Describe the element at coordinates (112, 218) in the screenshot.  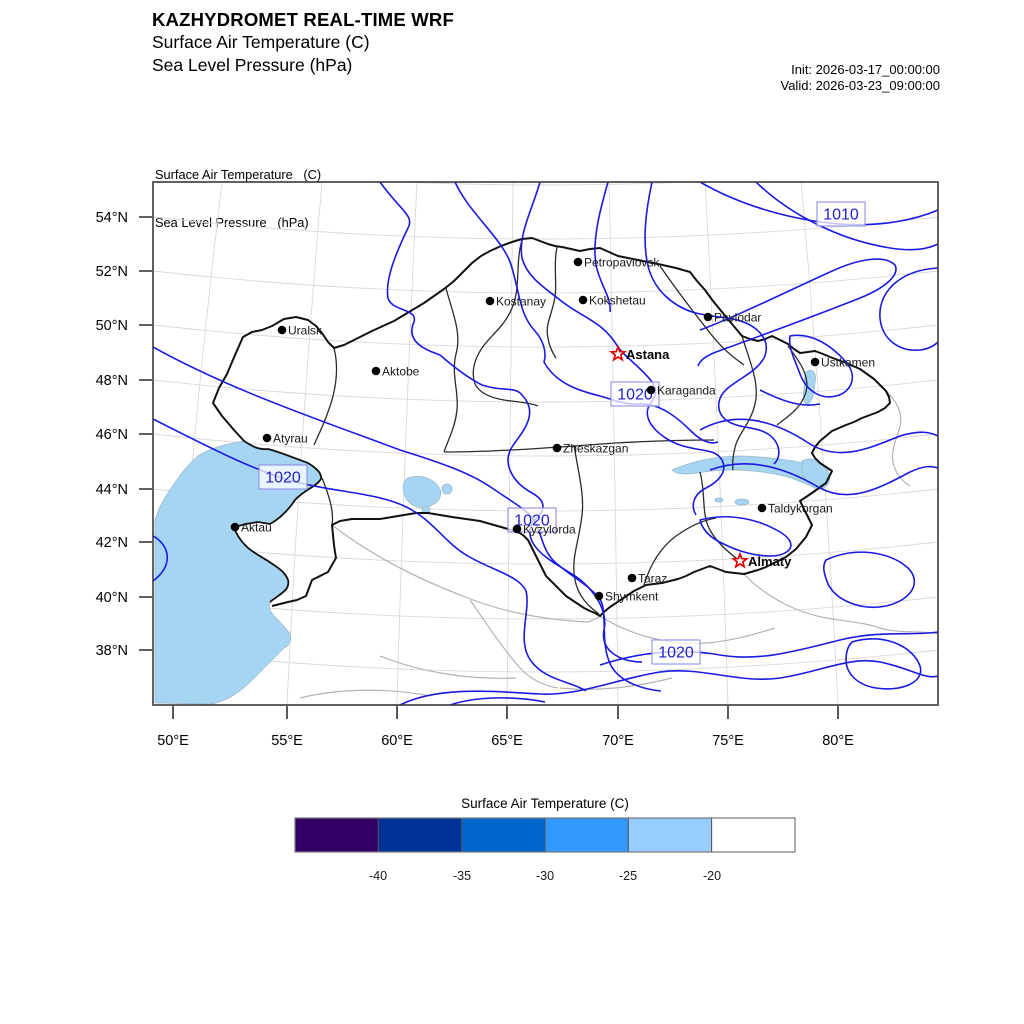
I see `svg-text: 54°N` at that location.